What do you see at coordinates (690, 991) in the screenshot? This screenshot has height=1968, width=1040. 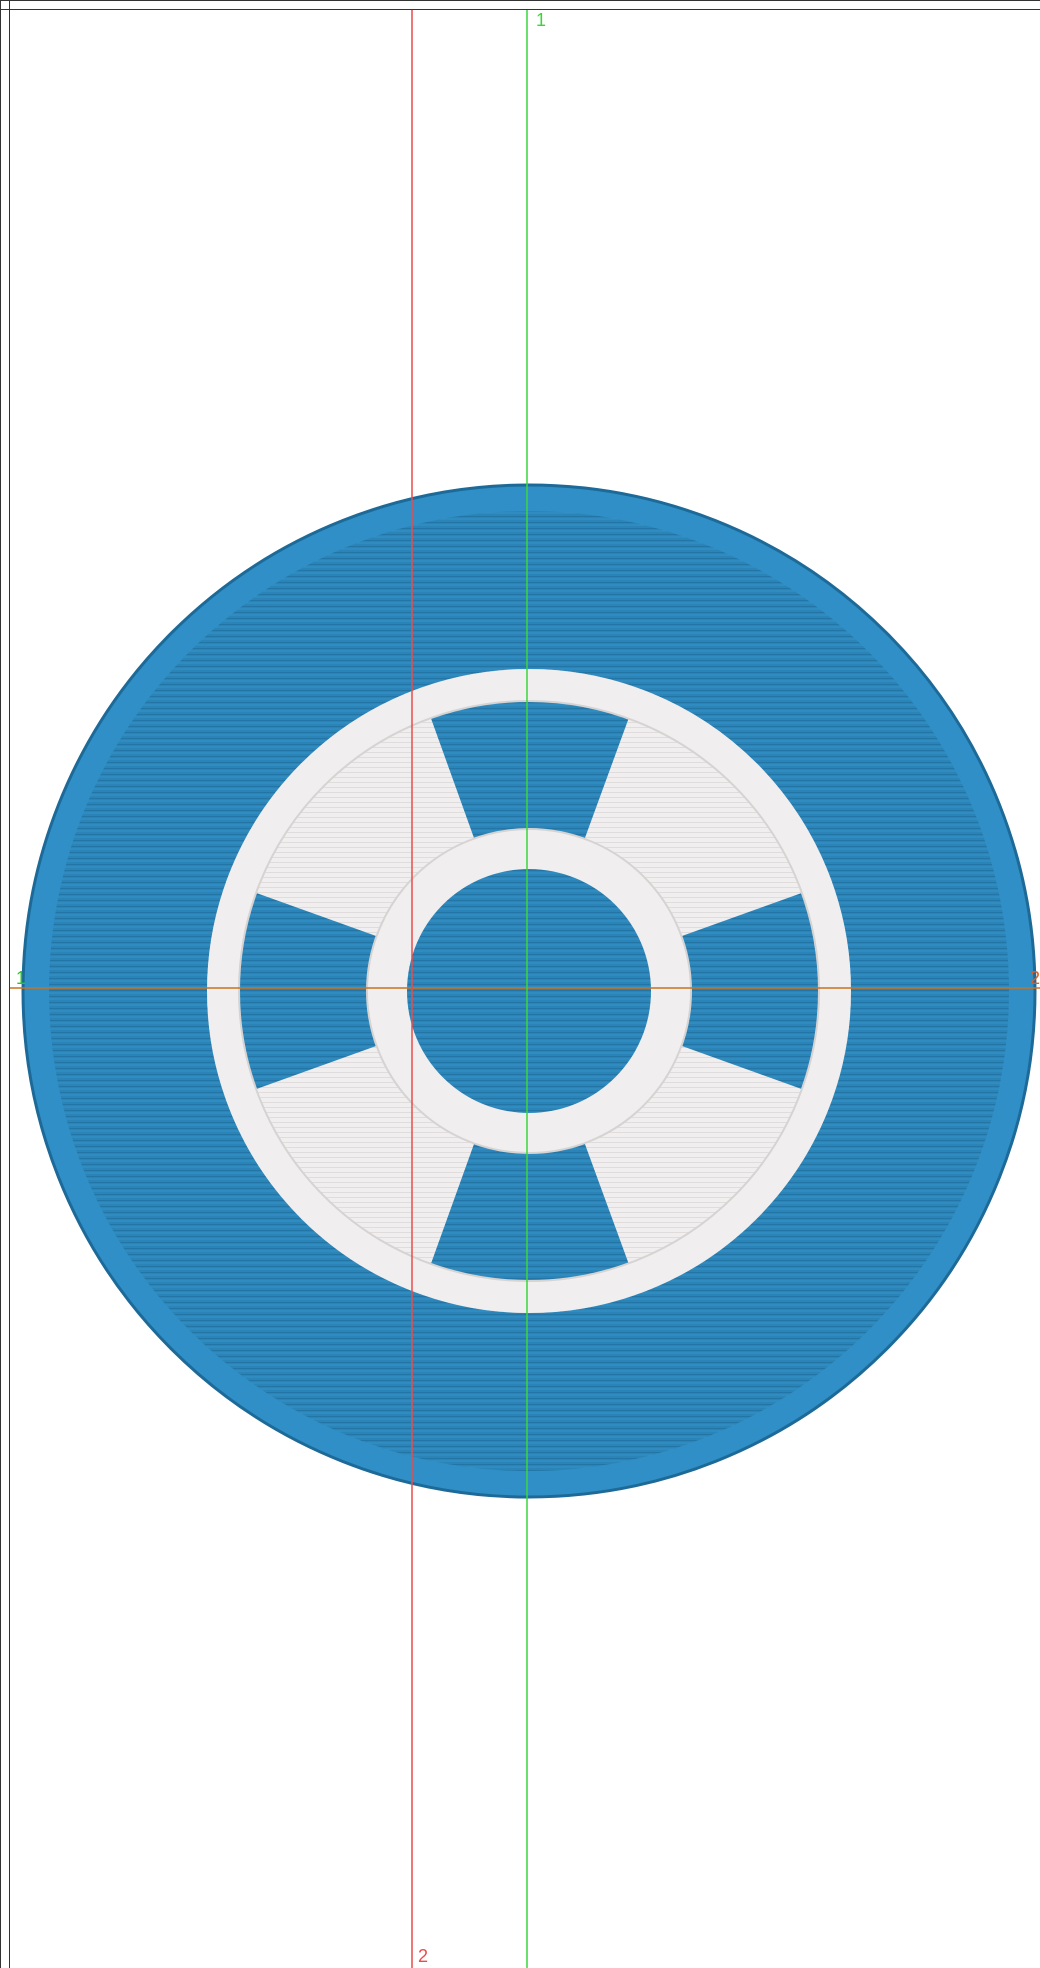 I see `panel-right` at bounding box center [690, 991].